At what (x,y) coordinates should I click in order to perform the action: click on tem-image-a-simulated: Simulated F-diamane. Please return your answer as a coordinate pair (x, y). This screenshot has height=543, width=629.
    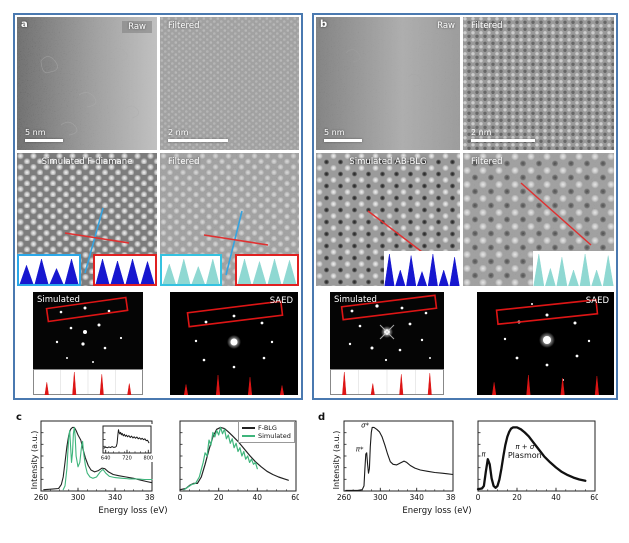
    Looking at the image, I should click on (87, 219).